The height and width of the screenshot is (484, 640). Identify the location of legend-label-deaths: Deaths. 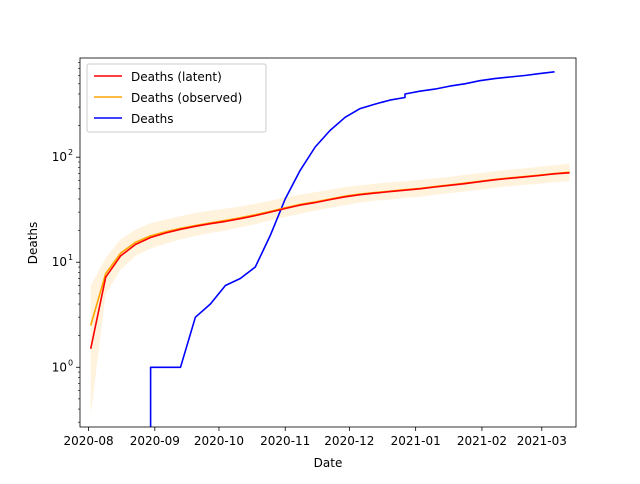
(152, 119).